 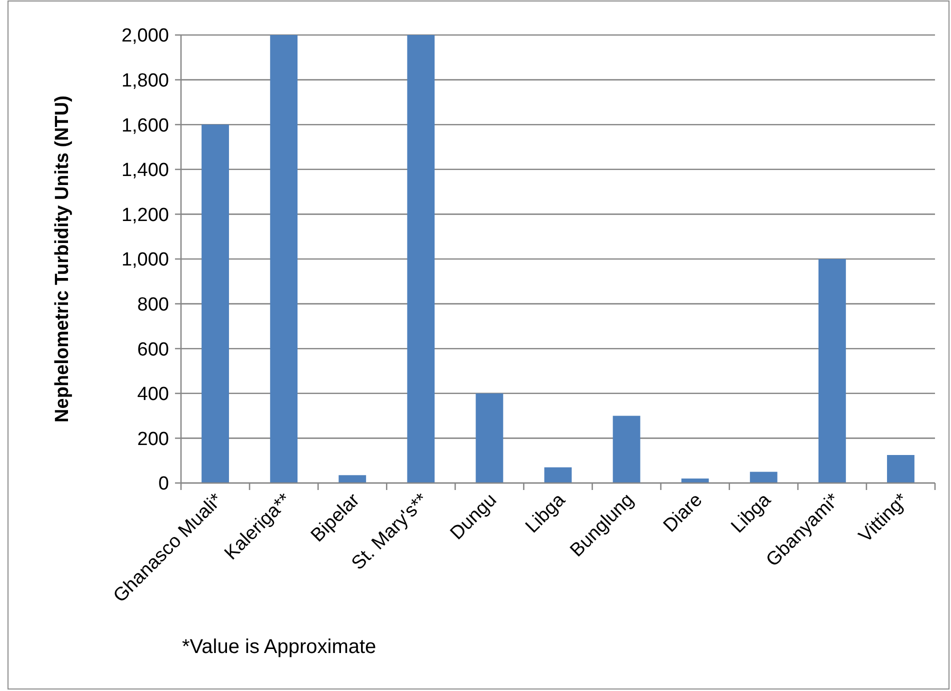 What do you see at coordinates (153, 395) in the screenshot?
I see `y-tick-label: 400` at bounding box center [153, 395].